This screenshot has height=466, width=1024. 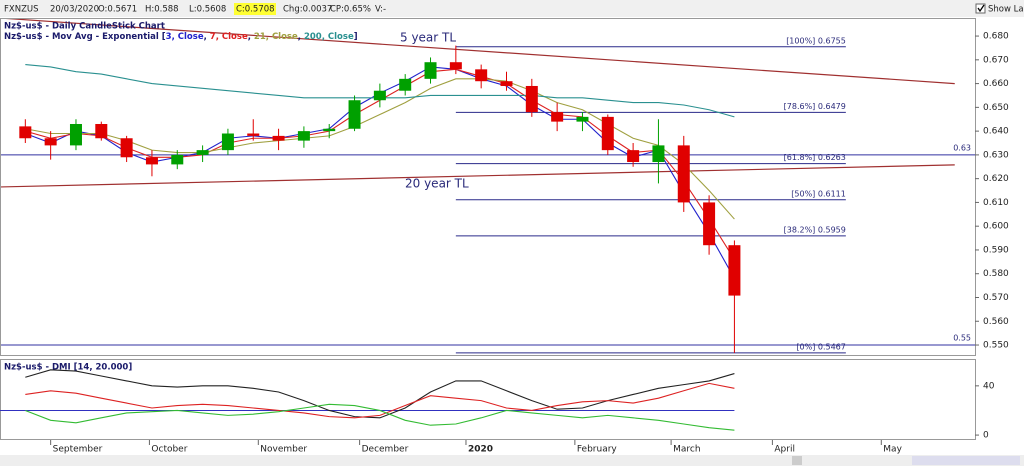 I want to click on show-last-checkbox, so click(x=980, y=8).